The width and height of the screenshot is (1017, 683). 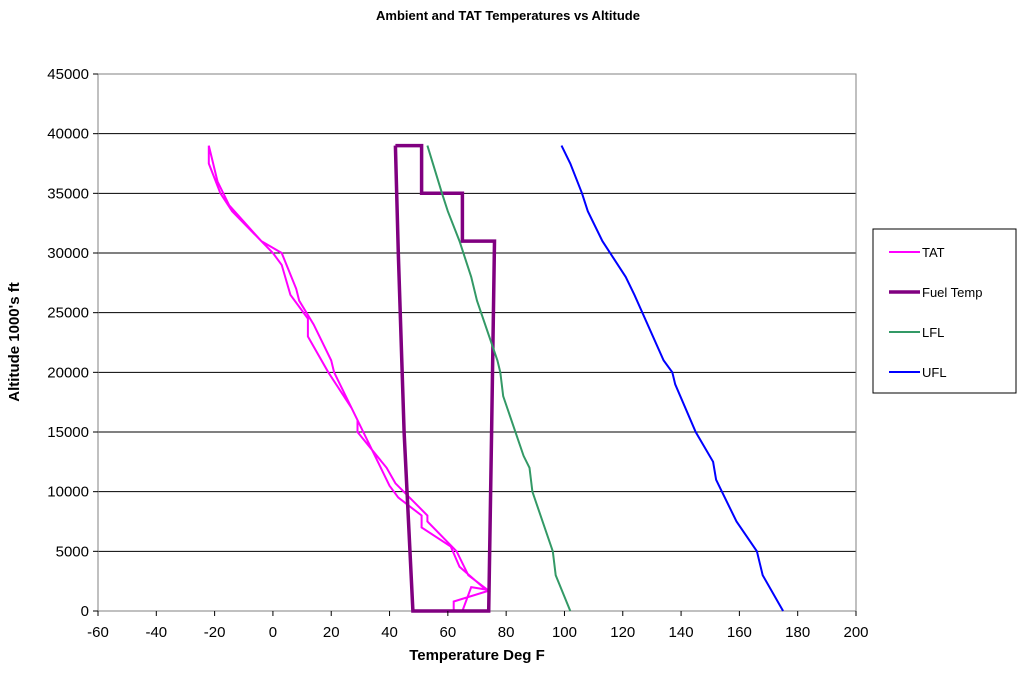 I want to click on legend-label: Fuel Temp, so click(x=952, y=292).